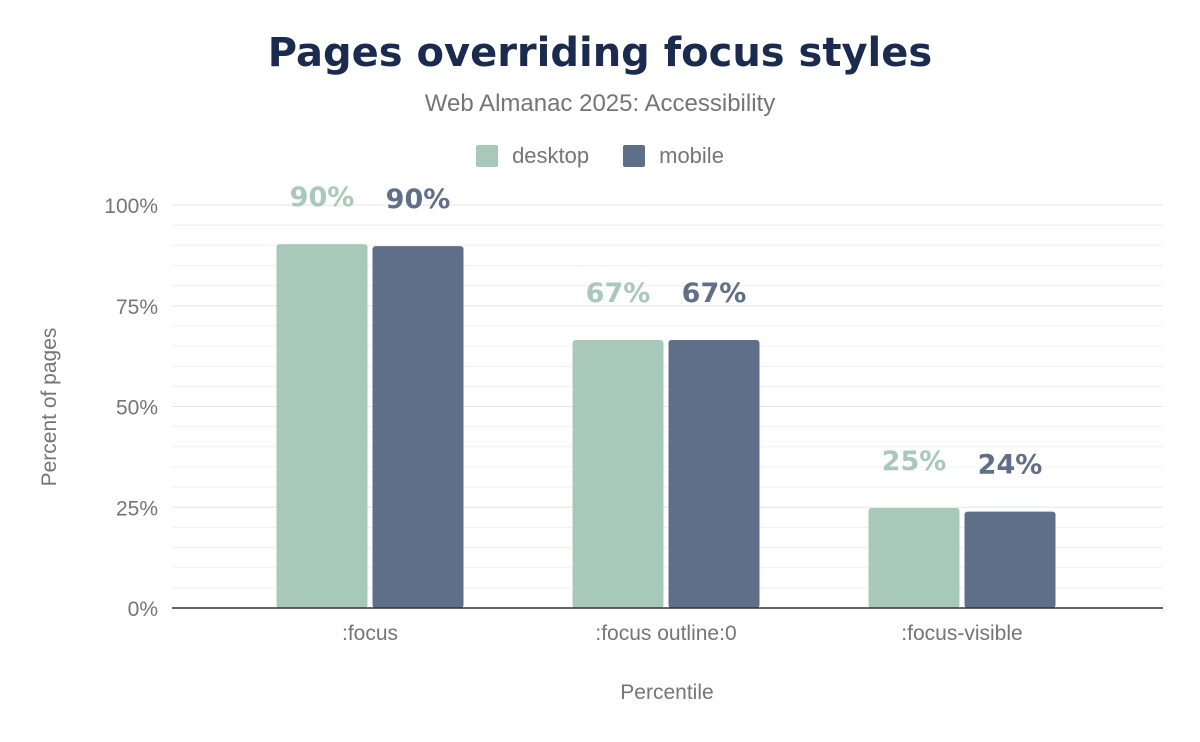  Describe the element at coordinates (143, 609) in the screenshot. I see `y-tick-label: 0%` at that location.